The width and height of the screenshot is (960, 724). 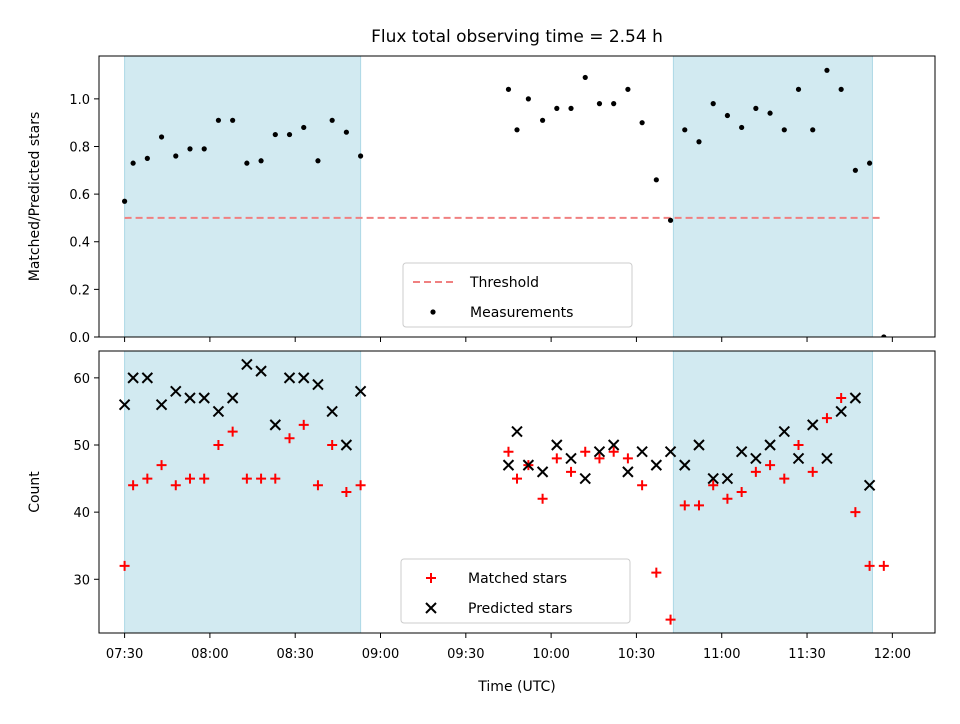 I want to click on y-tick-label: 0.2, so click(x=79, y=290).